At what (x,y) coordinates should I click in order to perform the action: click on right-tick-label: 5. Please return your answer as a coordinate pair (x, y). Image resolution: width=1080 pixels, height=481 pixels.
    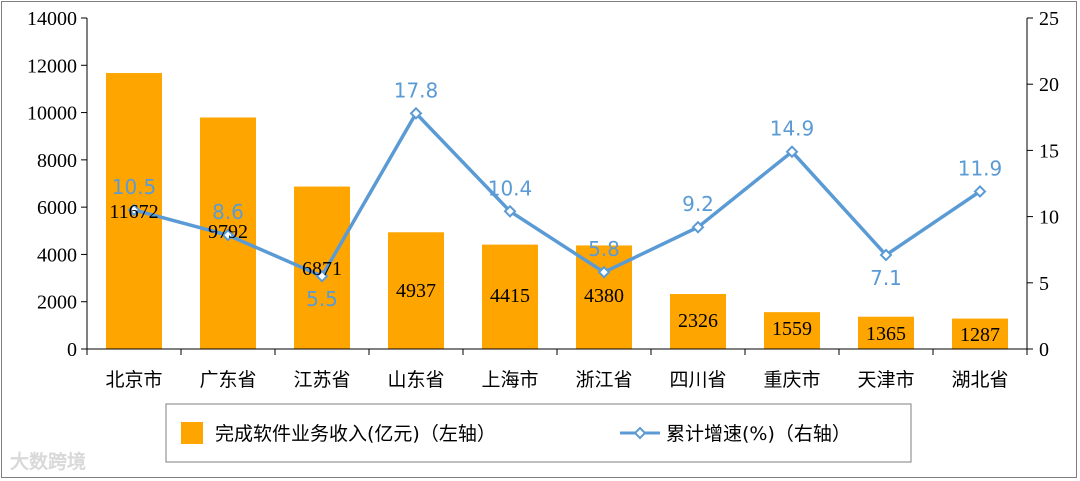
    Looking at the image, I should click on (1044, 284).